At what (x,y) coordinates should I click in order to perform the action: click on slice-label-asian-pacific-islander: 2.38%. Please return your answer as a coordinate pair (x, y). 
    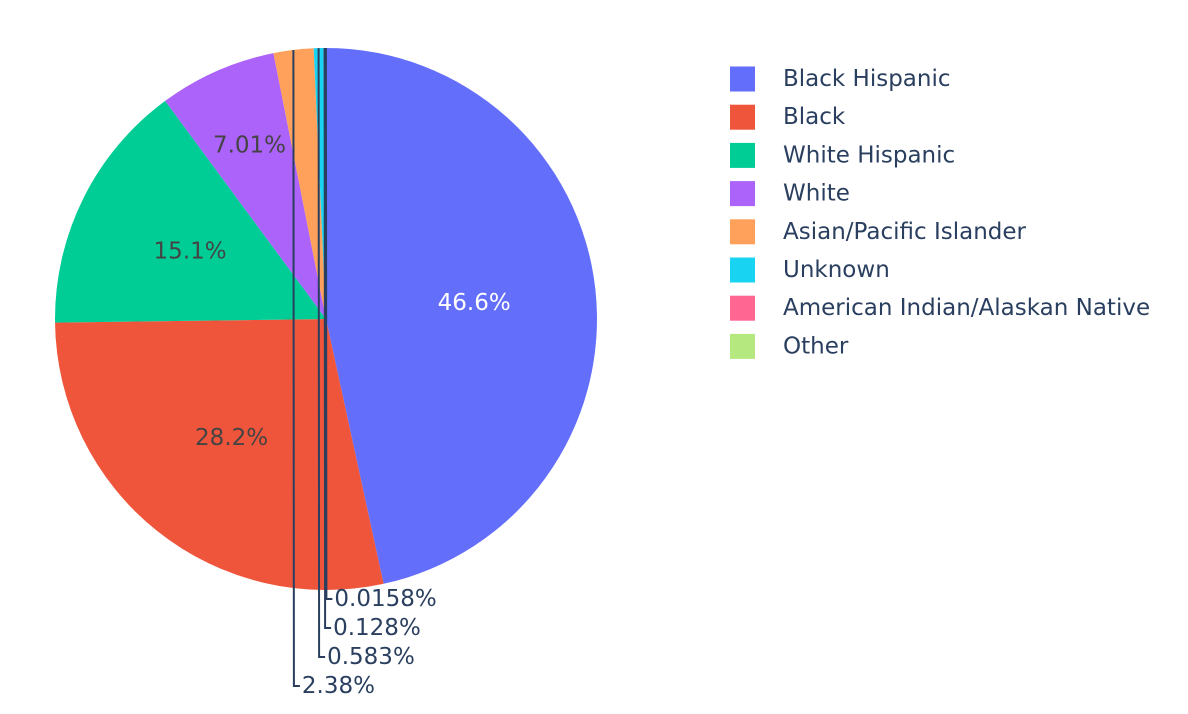
    Looking at the image, I should click on (338, 686).